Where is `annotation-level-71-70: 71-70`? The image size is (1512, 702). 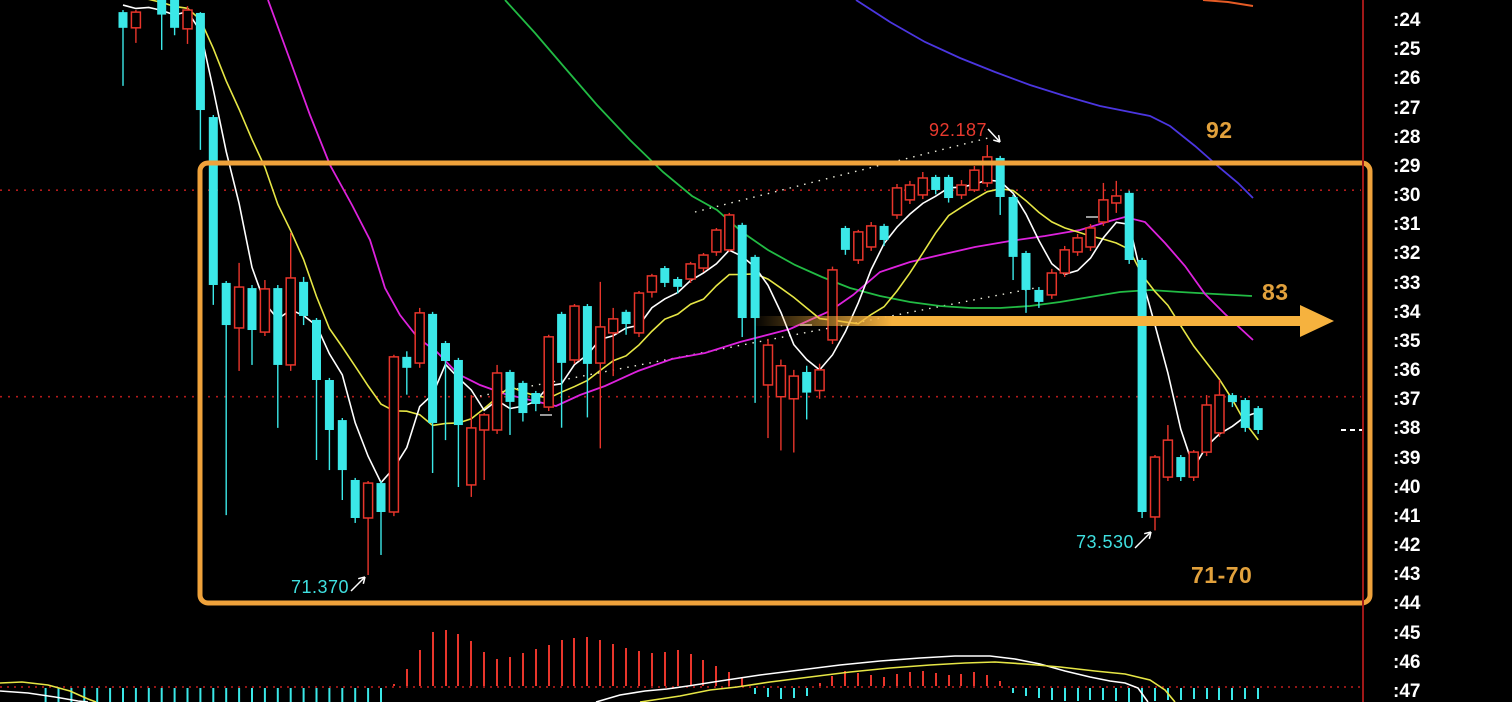
annotation-level-71-70: 71-70 is located at coordinates (1222, 575).